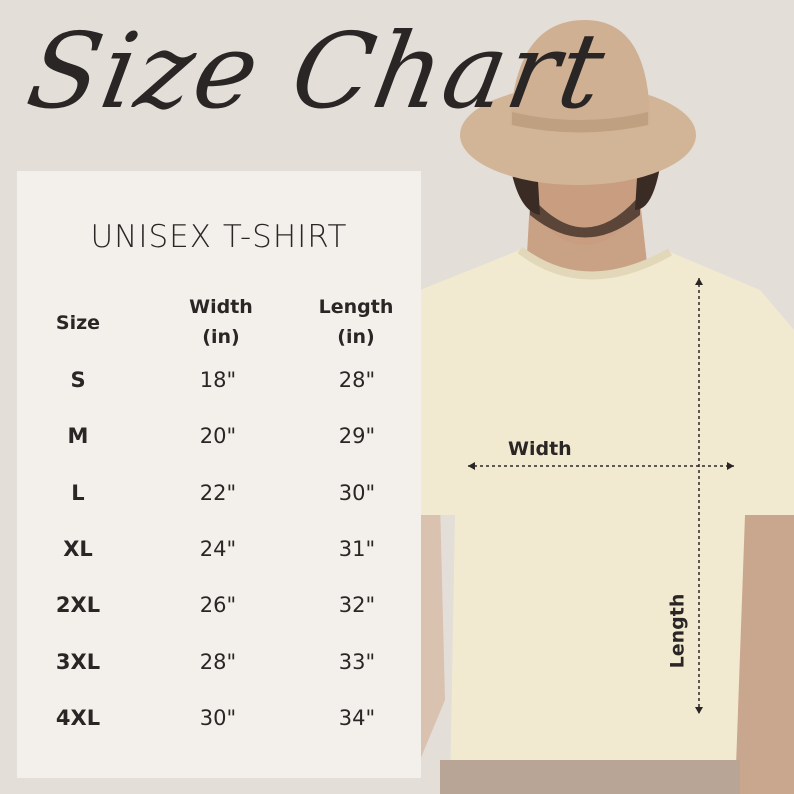  Describe the element at coordinates (677, 631) in the screenshot. I see `length-label: Length` at that location.